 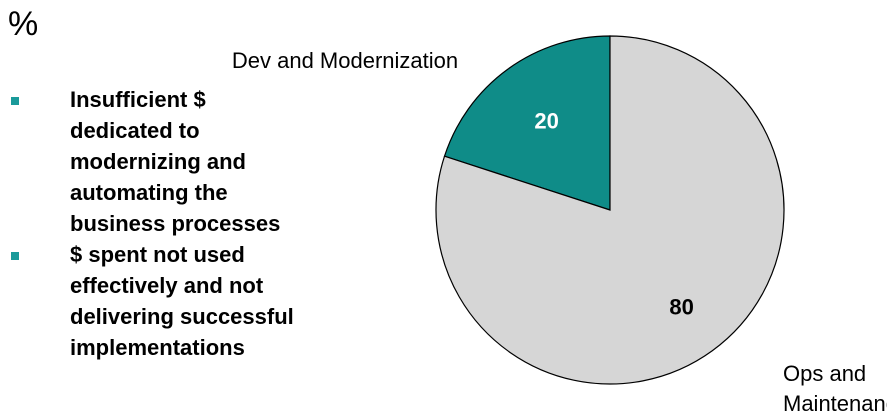 I want to click on category-label: Ops andMaintenance, so click(x=835, y=388).